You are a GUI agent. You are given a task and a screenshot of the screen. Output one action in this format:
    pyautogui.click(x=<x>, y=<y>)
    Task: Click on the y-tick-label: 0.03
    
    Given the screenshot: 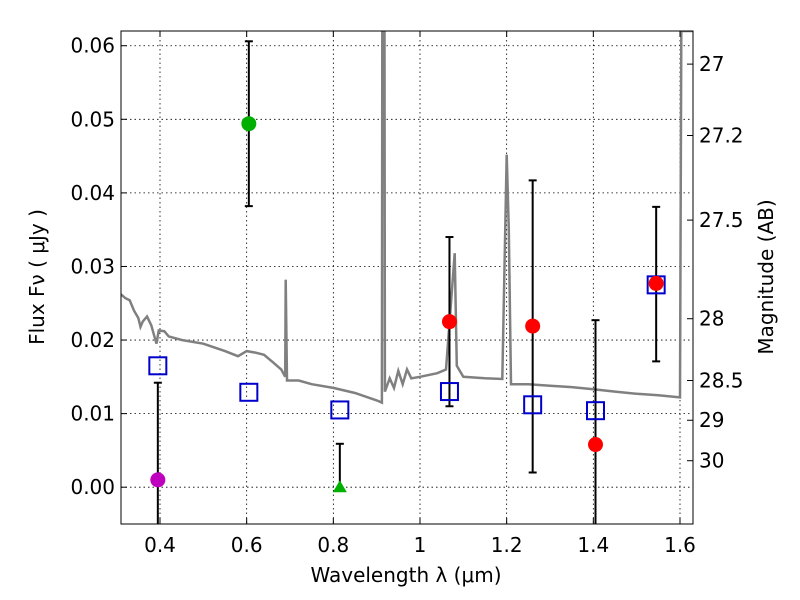 What is the action you would take?
    pyautogui.click(x=92, y=266)
    